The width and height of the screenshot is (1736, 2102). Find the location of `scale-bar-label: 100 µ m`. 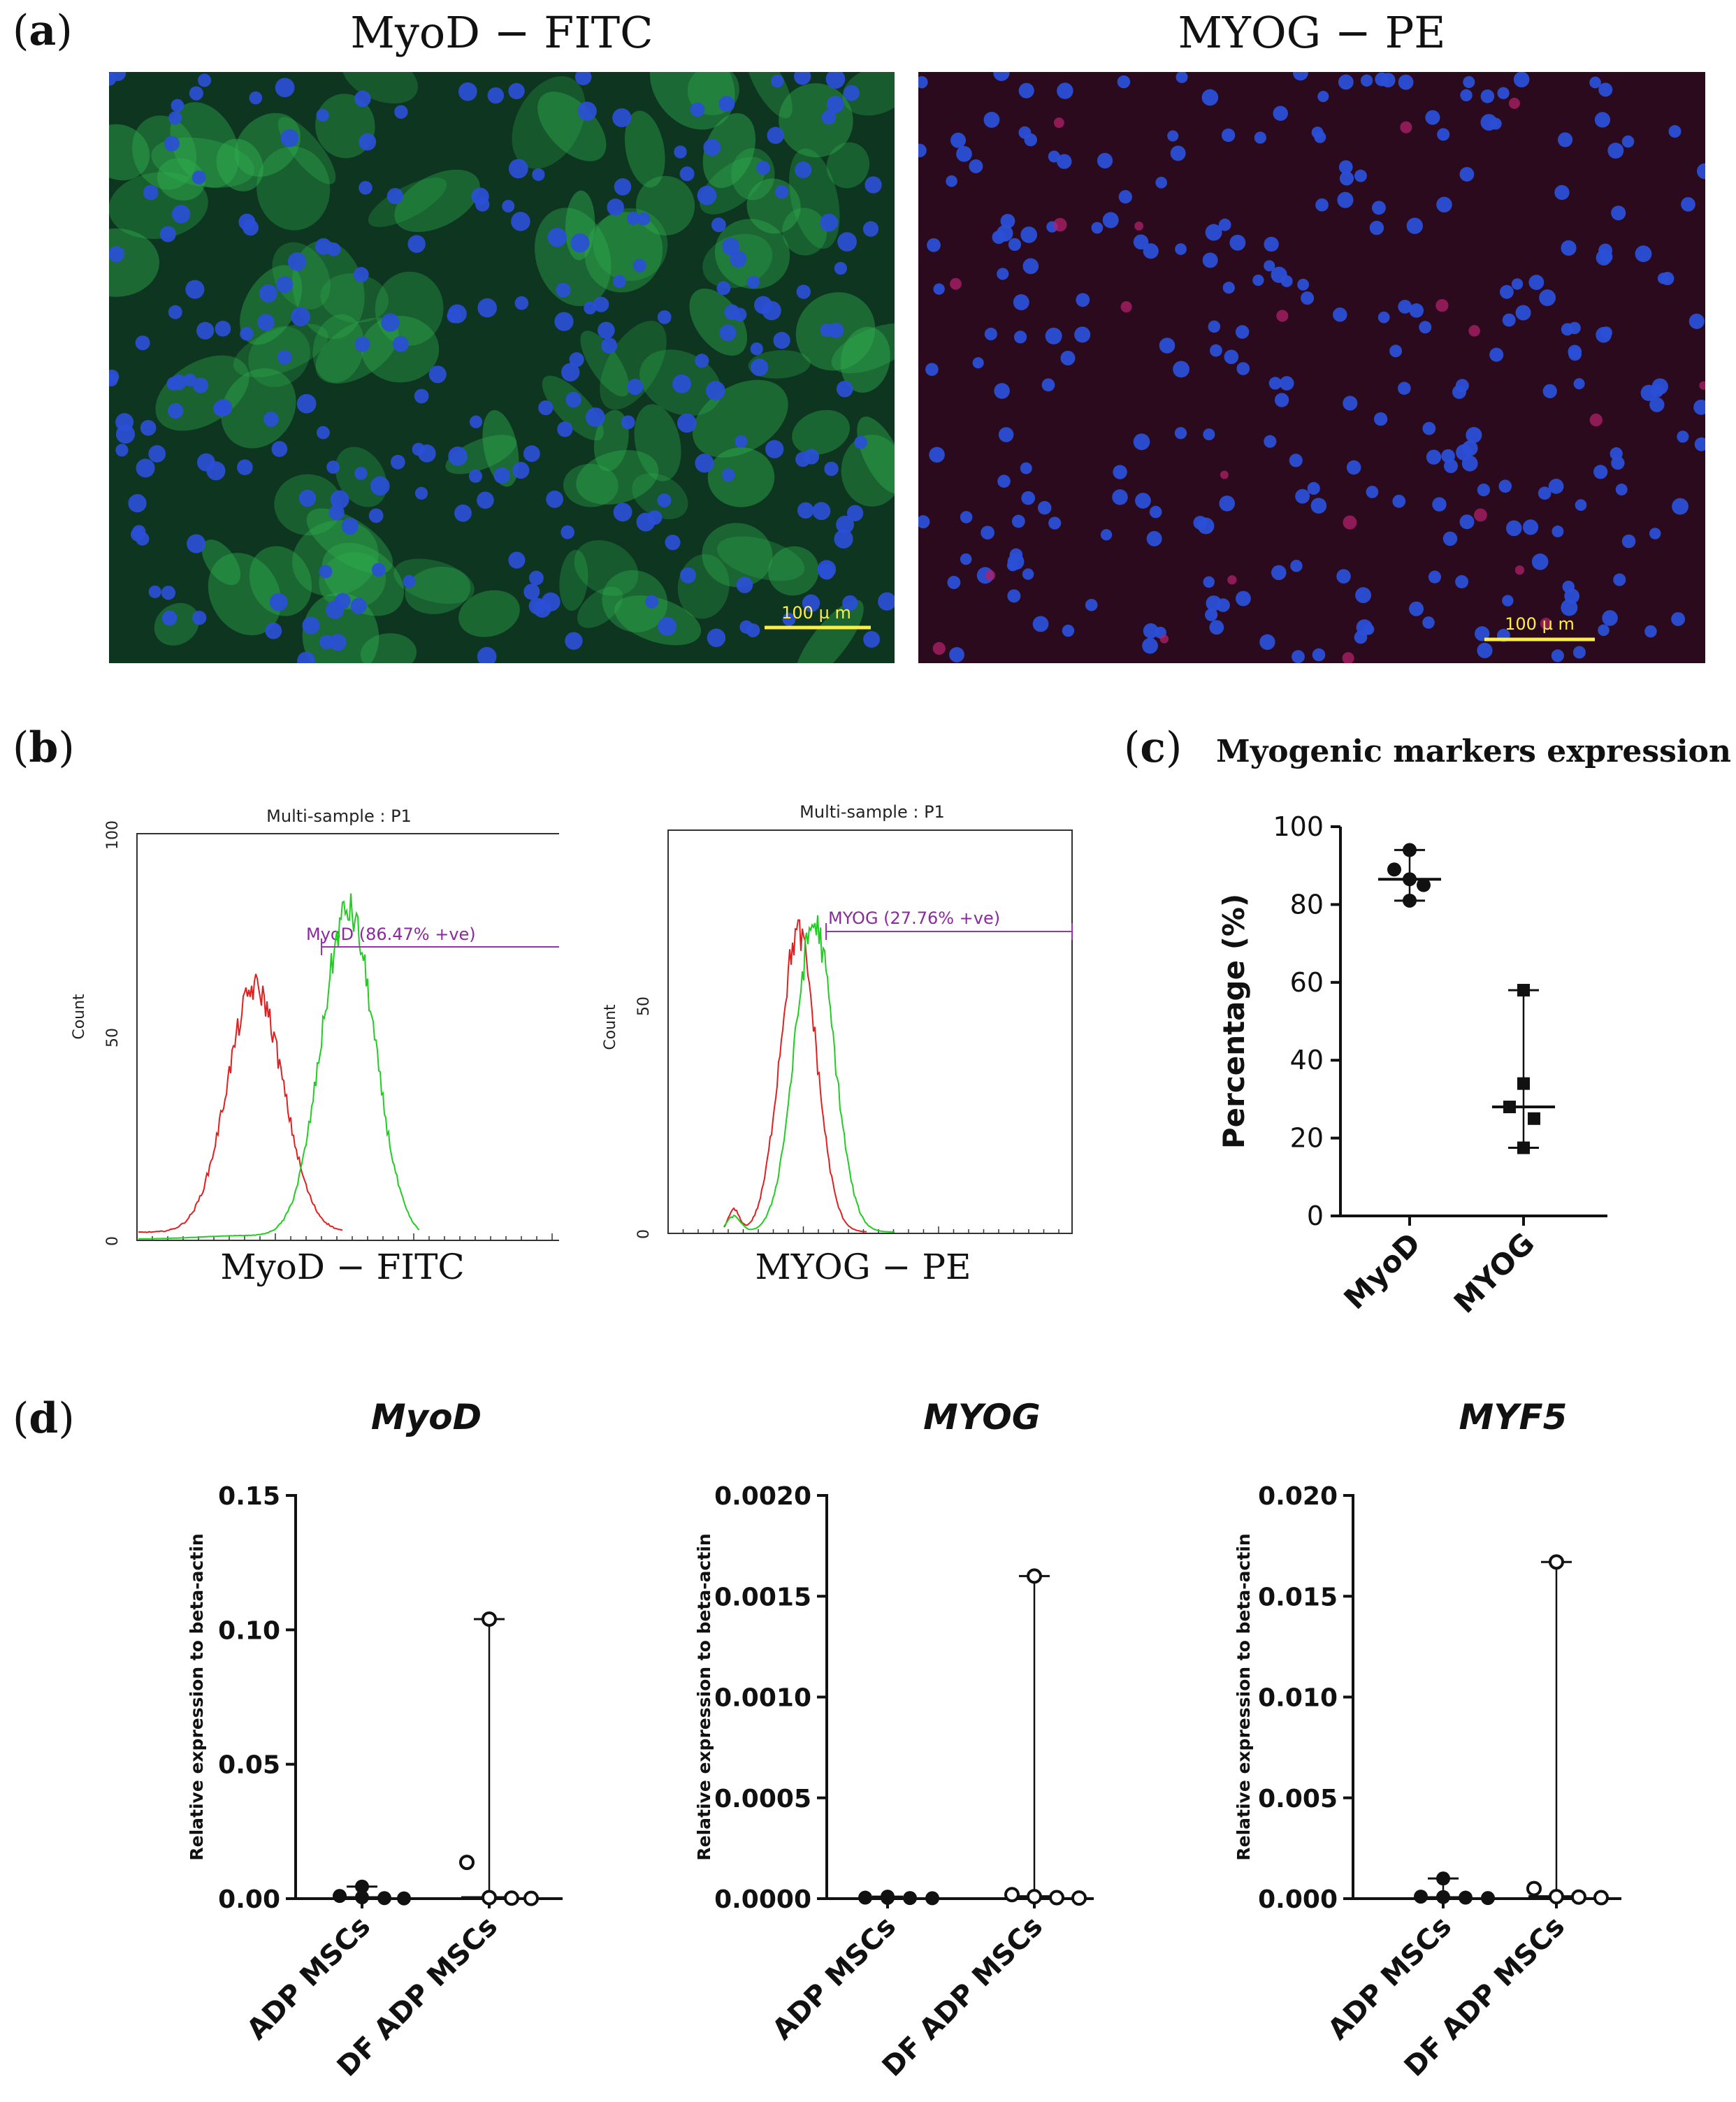

scale-bar-label: 100 µ m is located at coordinates (1540, 624).